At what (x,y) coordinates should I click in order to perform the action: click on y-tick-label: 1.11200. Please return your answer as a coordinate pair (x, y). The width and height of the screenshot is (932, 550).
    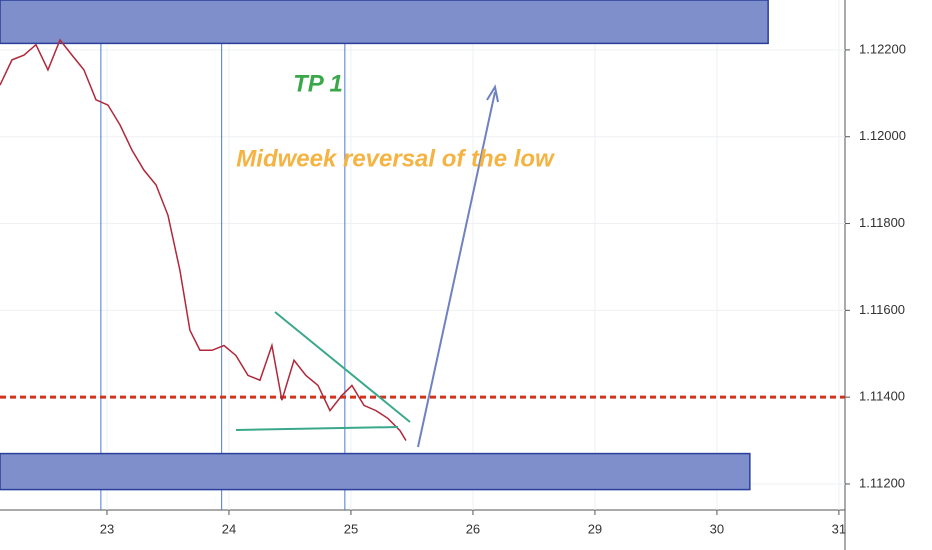
    Looking at the image, I should click on (882, 482).